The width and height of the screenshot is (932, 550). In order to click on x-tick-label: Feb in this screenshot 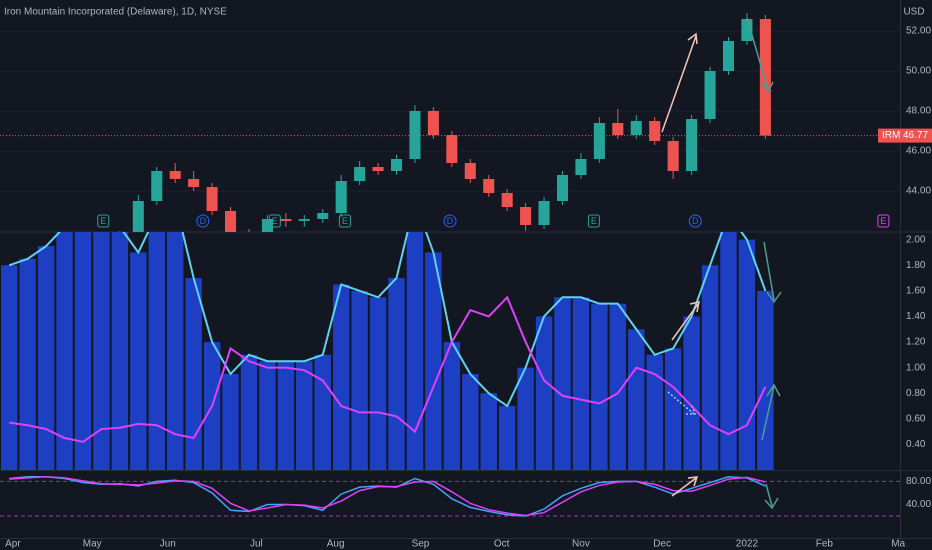, I will do `click(825, 544)`.